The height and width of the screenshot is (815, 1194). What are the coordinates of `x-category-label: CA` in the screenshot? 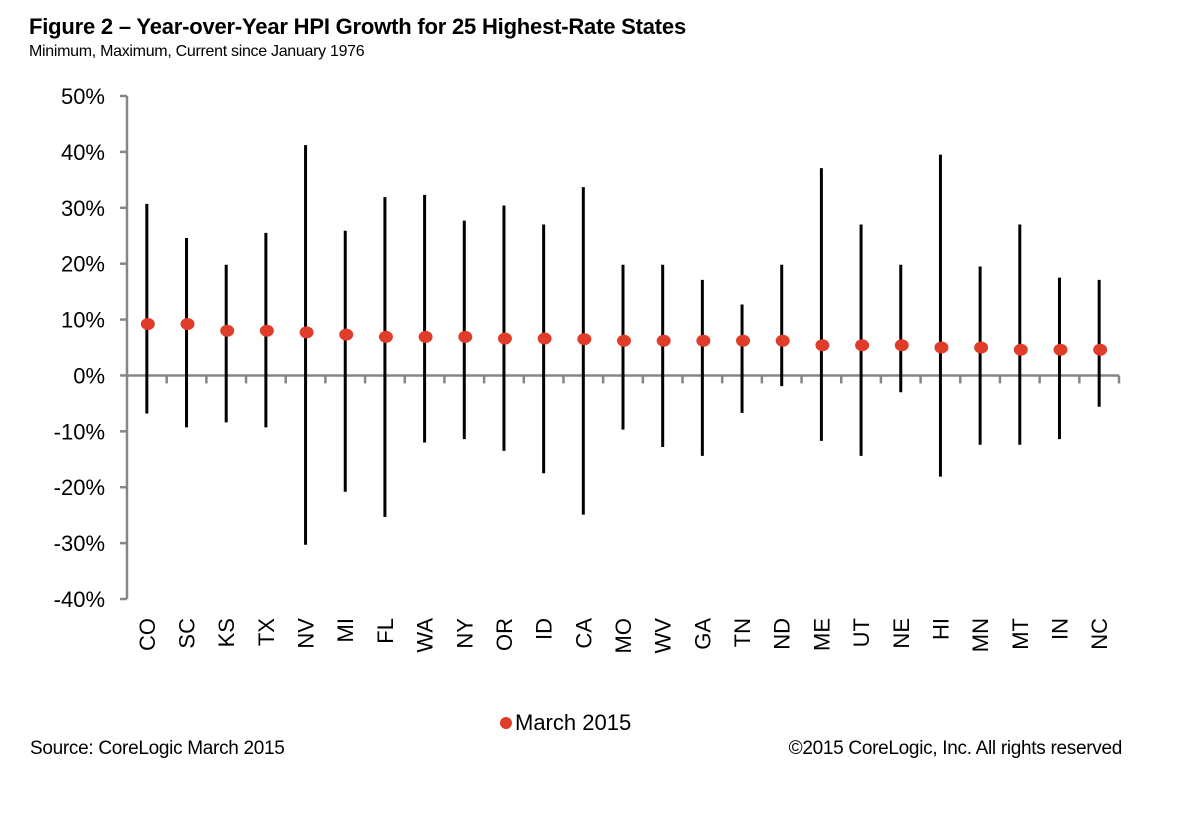 It's located at (583, 633).